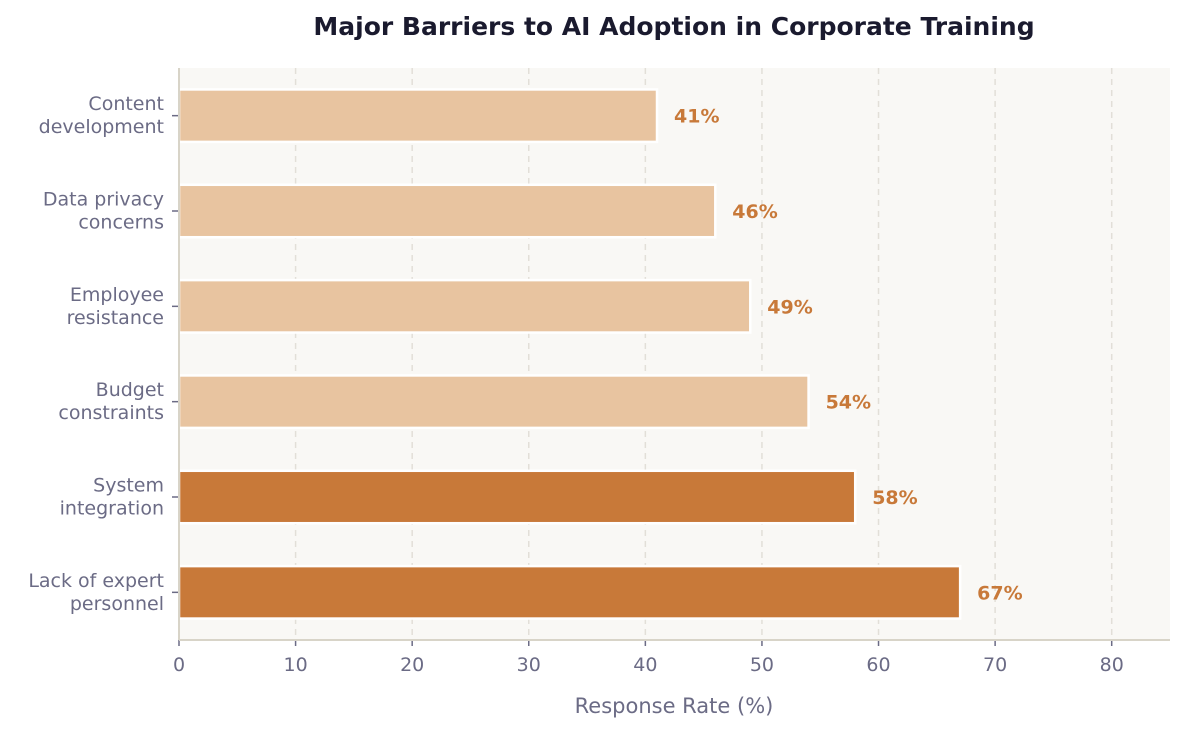  I want to click on y-tick-label: Lack of expert personnel, so click(96, 592).